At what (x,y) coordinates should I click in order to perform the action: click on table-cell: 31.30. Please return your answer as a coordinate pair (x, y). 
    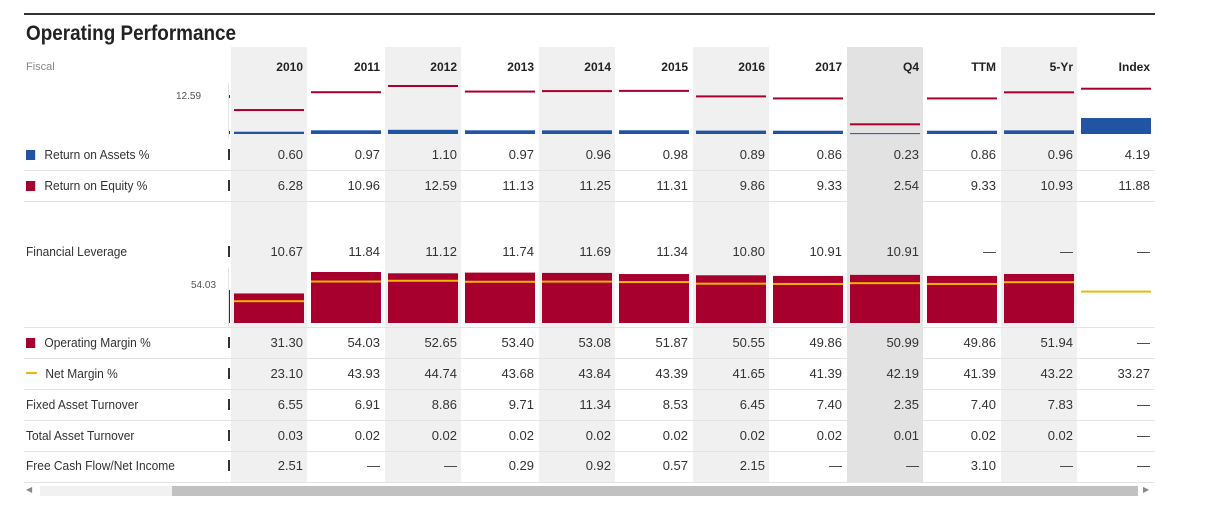
    Looking at the image, I should click on (286, 342).